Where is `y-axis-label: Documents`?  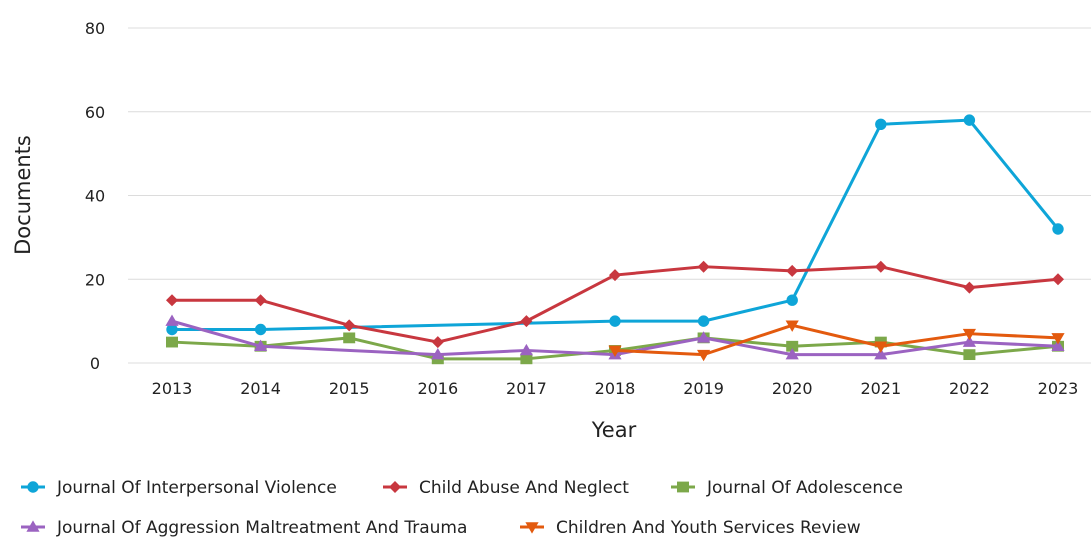 y-axis-label: Documents is located at coordinates (23, 195).